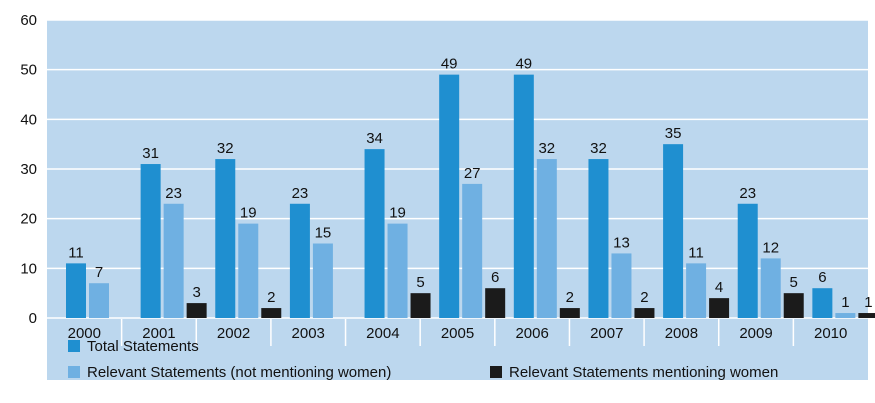 Image resolution: width=875 pixels, height=403 pixels. Describe the element at coordinates (621, 229) in the screenshot. I see `bar-group-2007: 32 13 2` at that location.